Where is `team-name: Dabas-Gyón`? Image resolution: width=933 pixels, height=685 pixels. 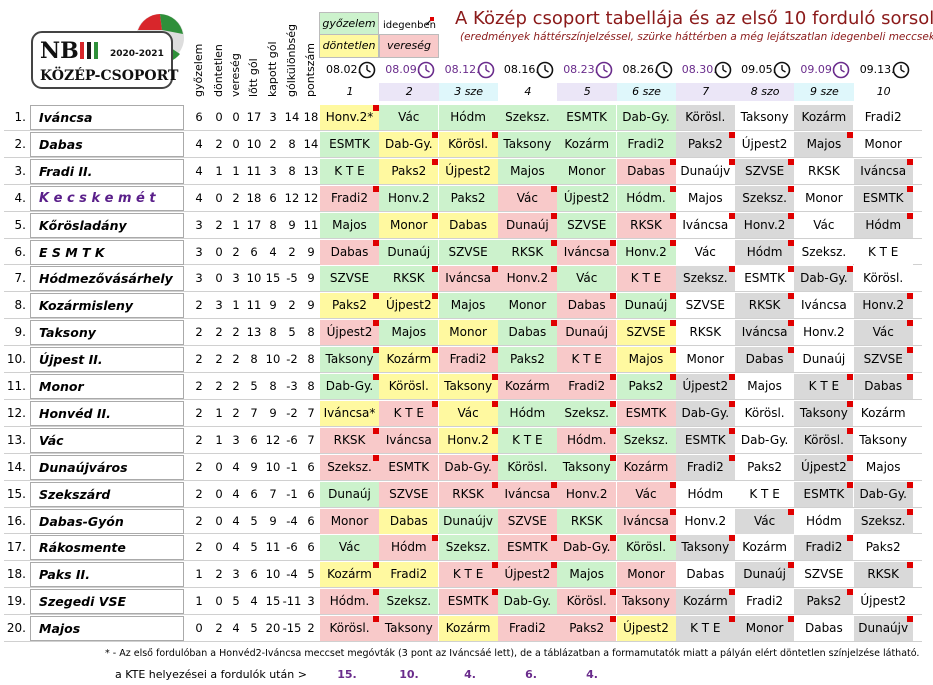
team-name: Dabas-Gyón is located at coordinates (107, 521).